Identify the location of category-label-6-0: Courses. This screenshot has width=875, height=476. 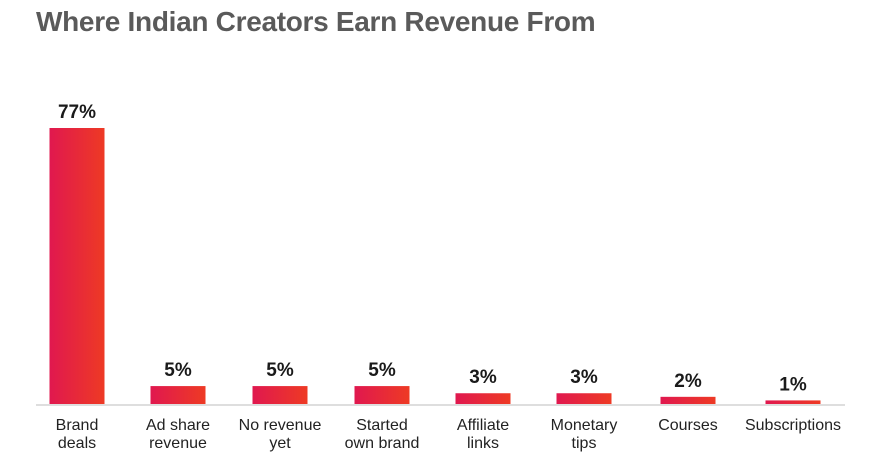
(688, 425).